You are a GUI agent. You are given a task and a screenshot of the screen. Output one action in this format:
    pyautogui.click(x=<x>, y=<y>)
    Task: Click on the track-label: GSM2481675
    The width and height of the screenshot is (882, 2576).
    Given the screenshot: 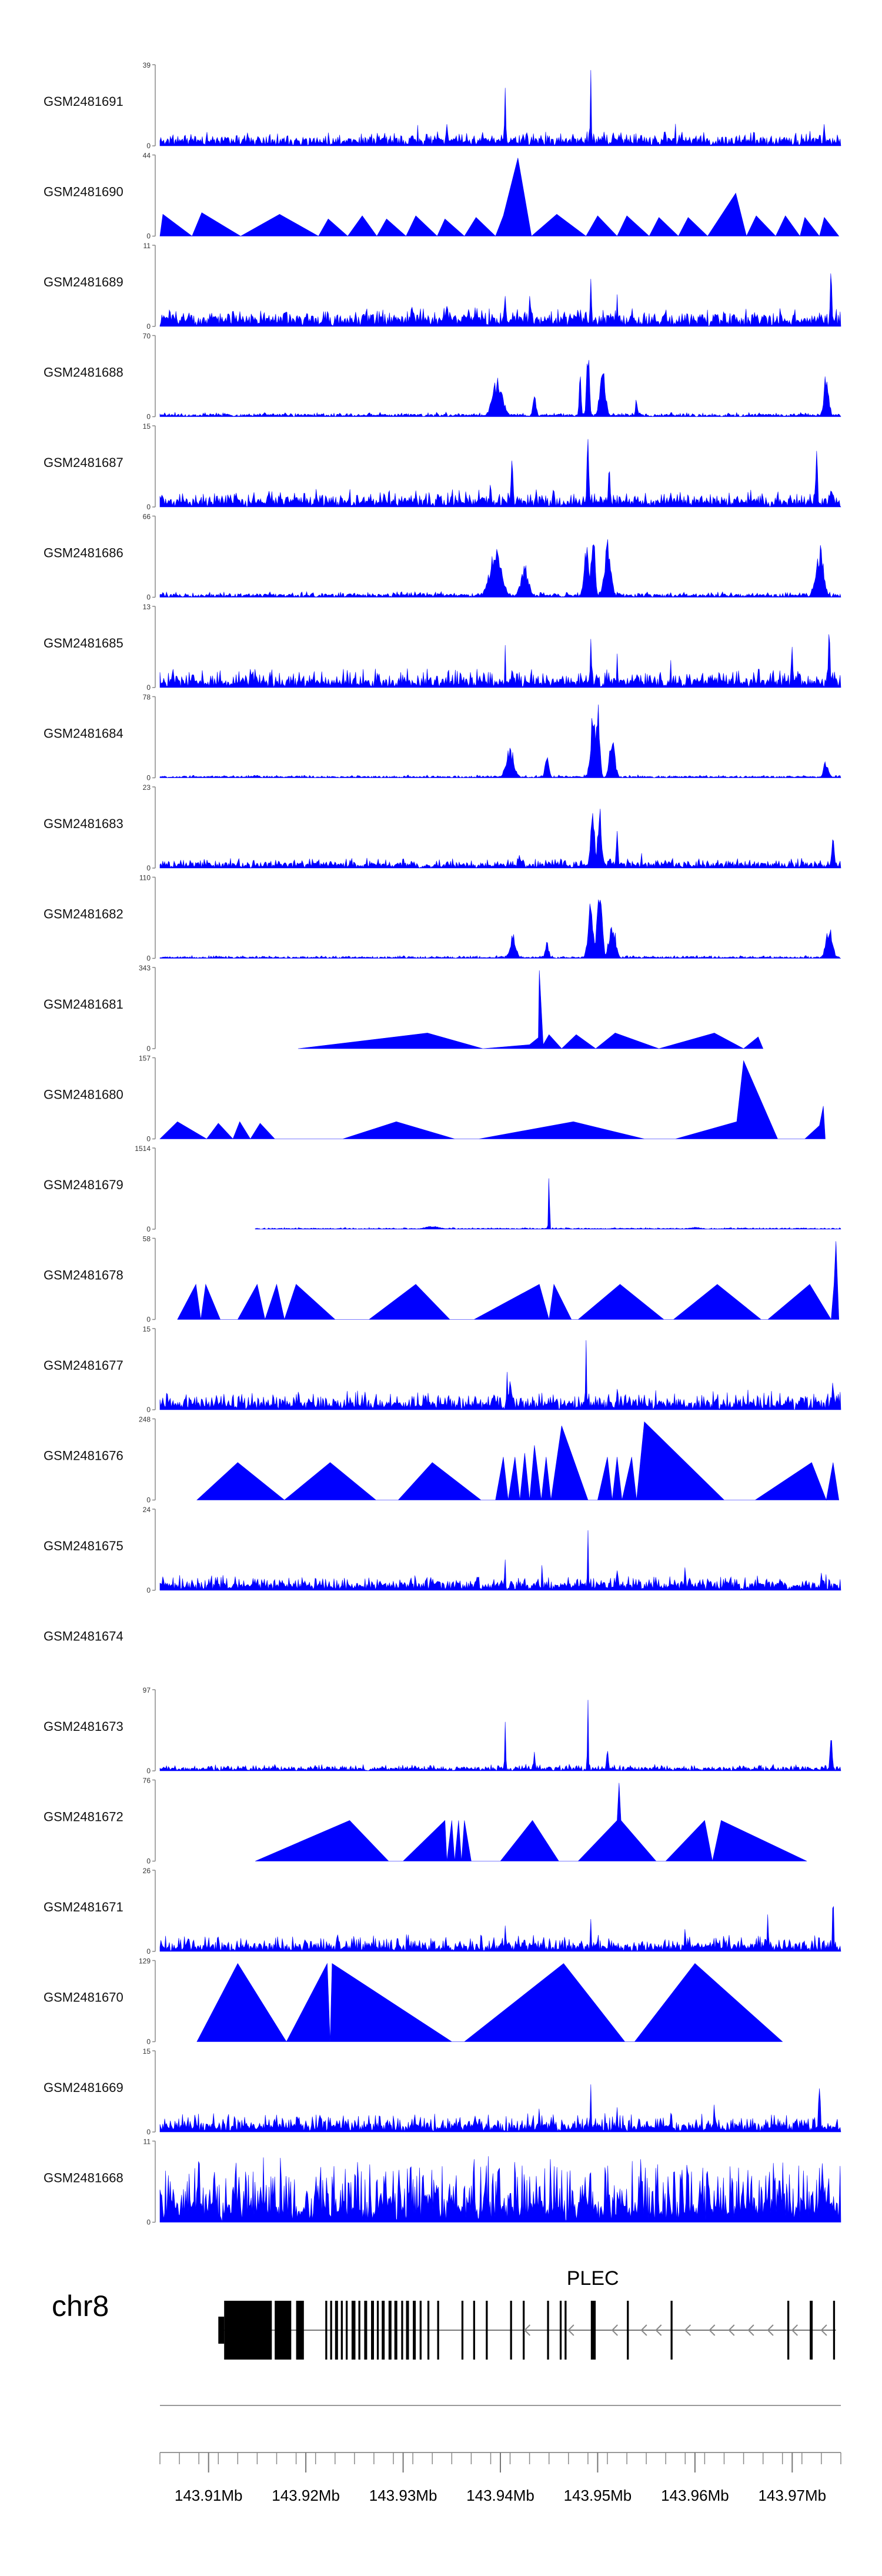 What is the action you would take?
    pyautogui.click(x=83, y=1546)
    